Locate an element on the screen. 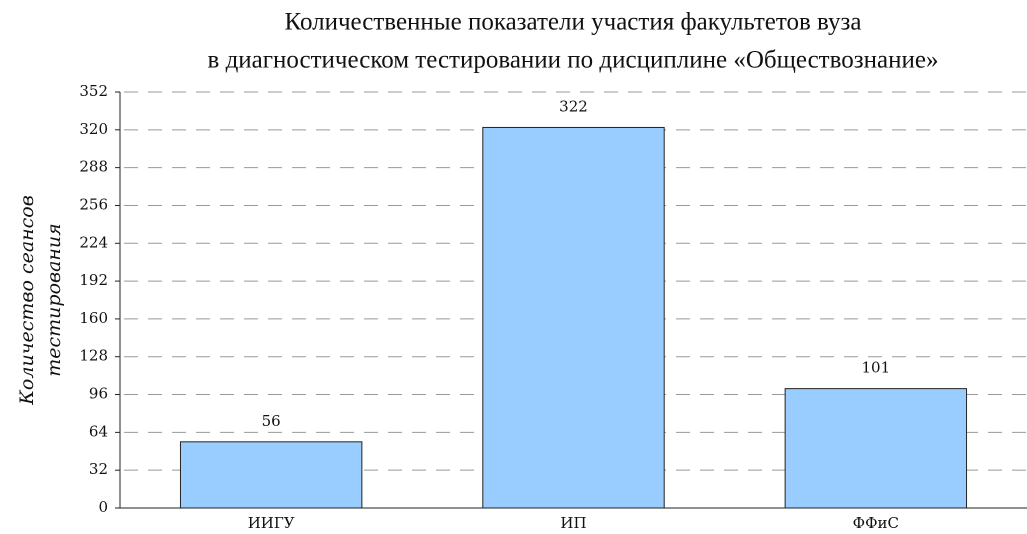  y-tick-label: 96 is located at coordinates (98, 394).